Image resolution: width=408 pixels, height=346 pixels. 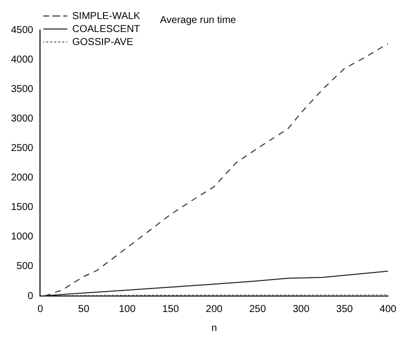 What do you see at coordinates (22, 60) in the screenshot?
I see `y-tick-label: 4000` at bounding box center [22, 60].